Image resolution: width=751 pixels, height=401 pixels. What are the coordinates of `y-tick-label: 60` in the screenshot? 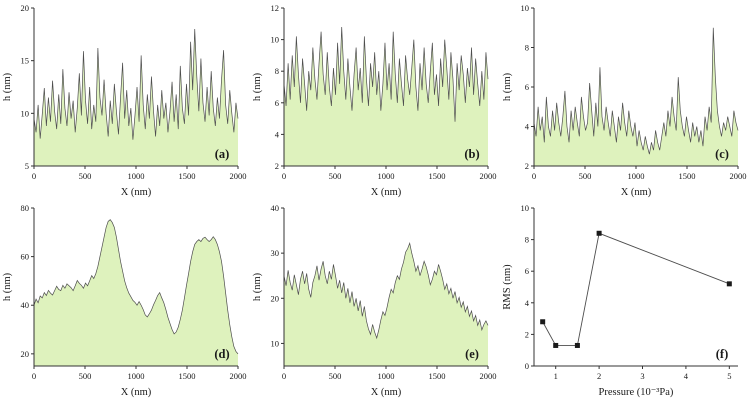 It's located at (25, 257).